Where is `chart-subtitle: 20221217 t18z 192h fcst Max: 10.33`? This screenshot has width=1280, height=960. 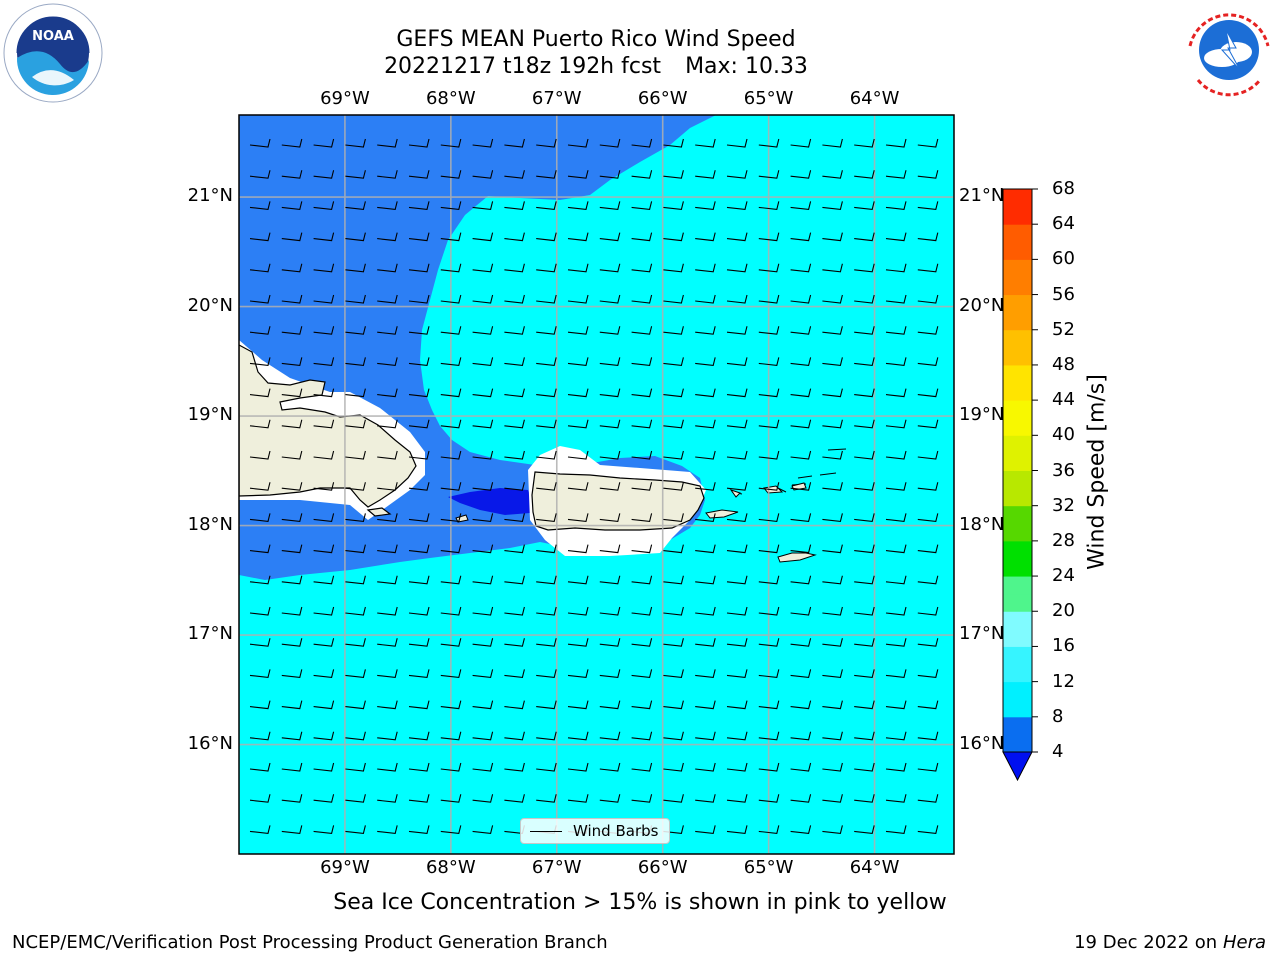 chart-subtitle: 20221217 t18z 192h fcst Max: 10.33 is located at coordinates (596, 67).